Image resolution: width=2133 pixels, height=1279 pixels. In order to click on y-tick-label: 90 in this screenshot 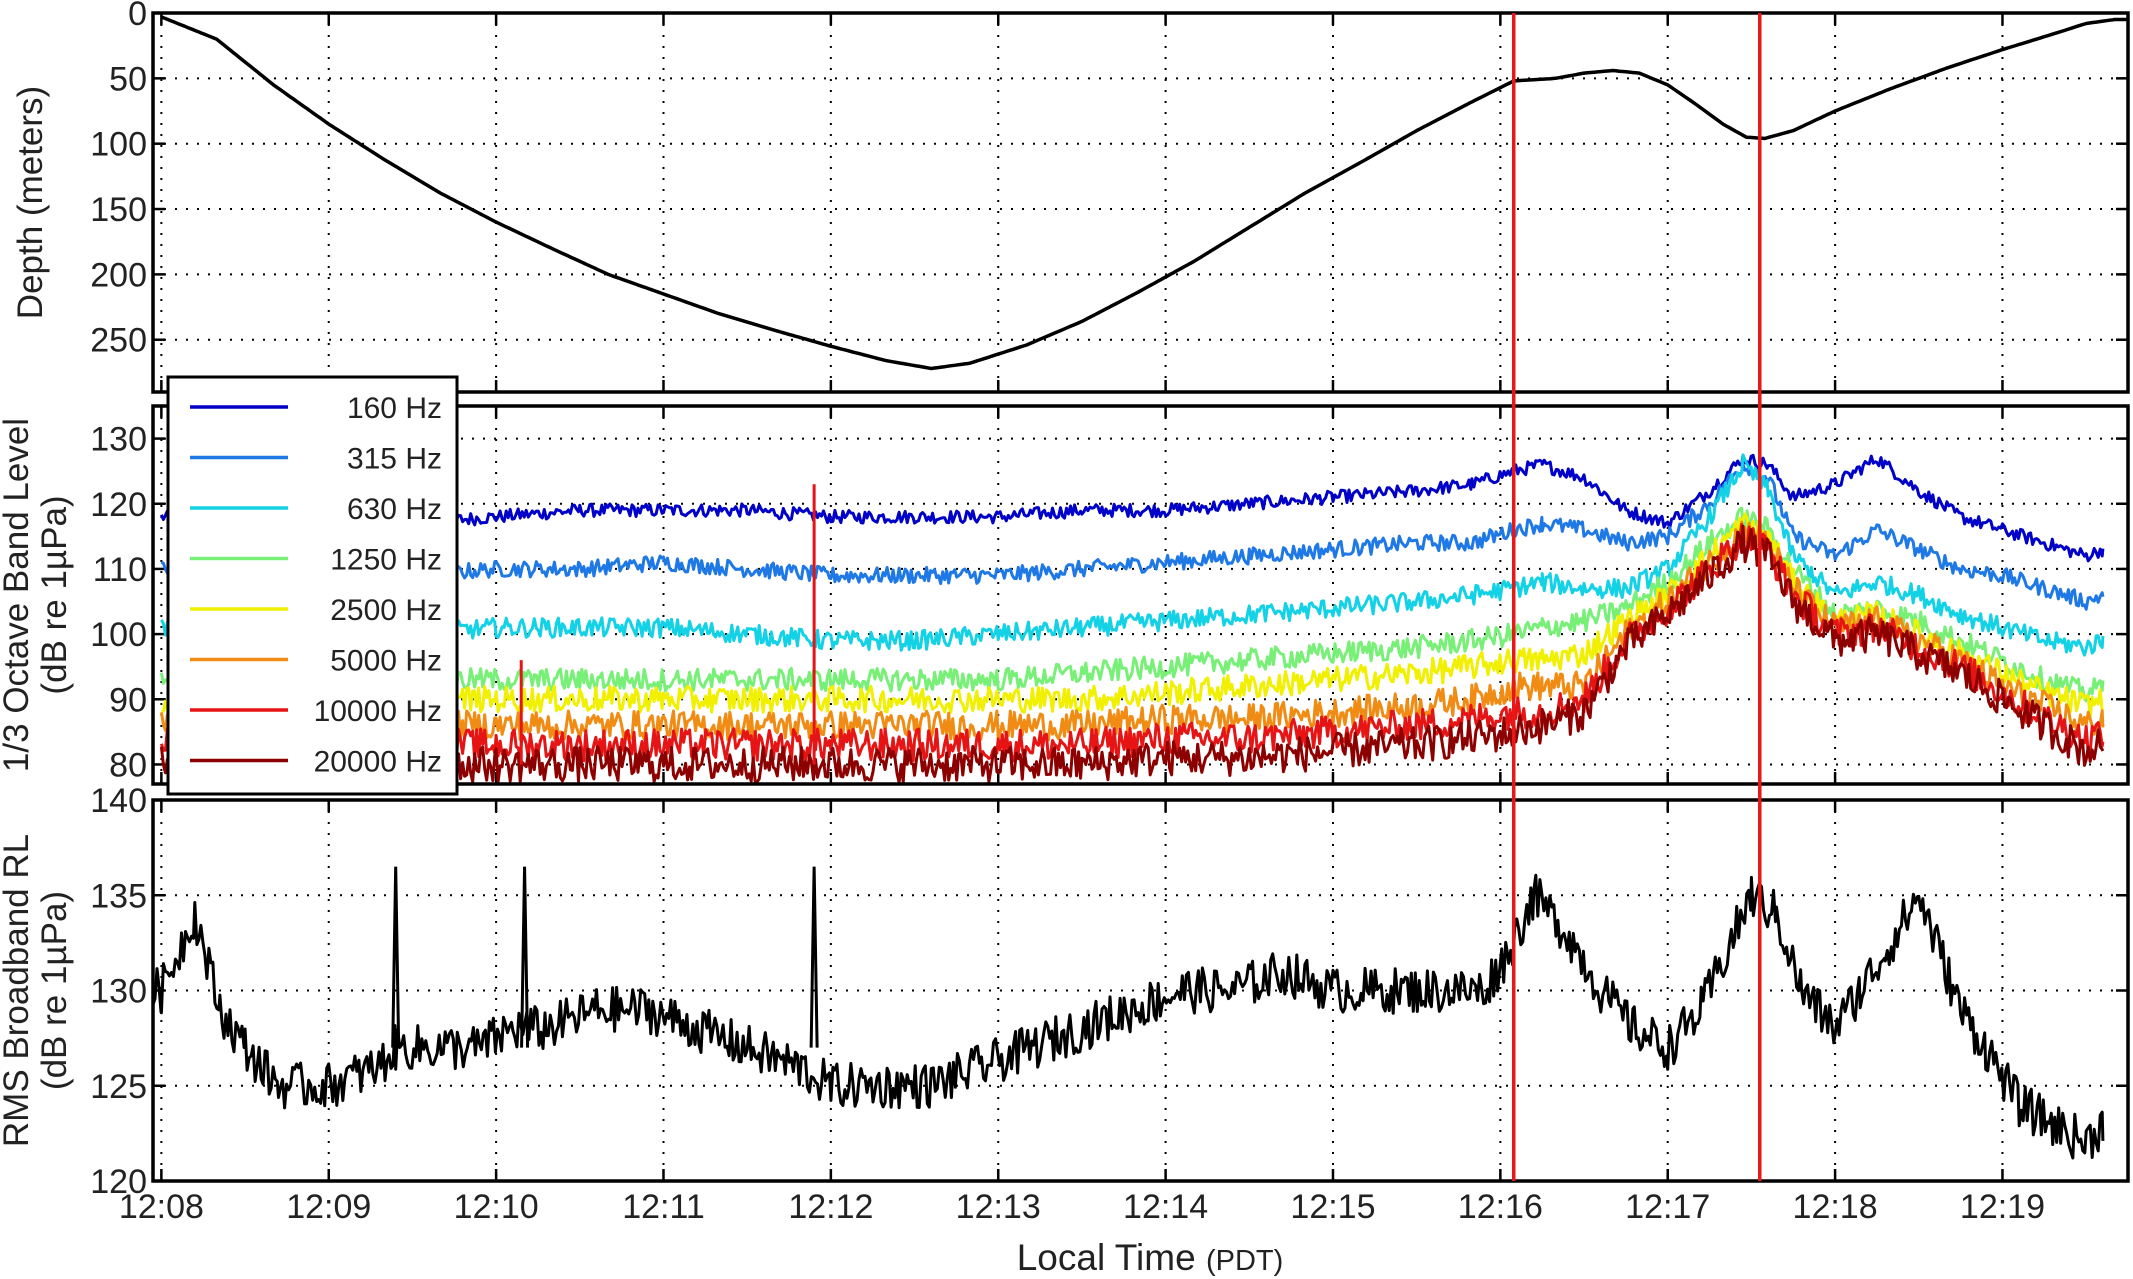, I will do `click(128, 700)`.